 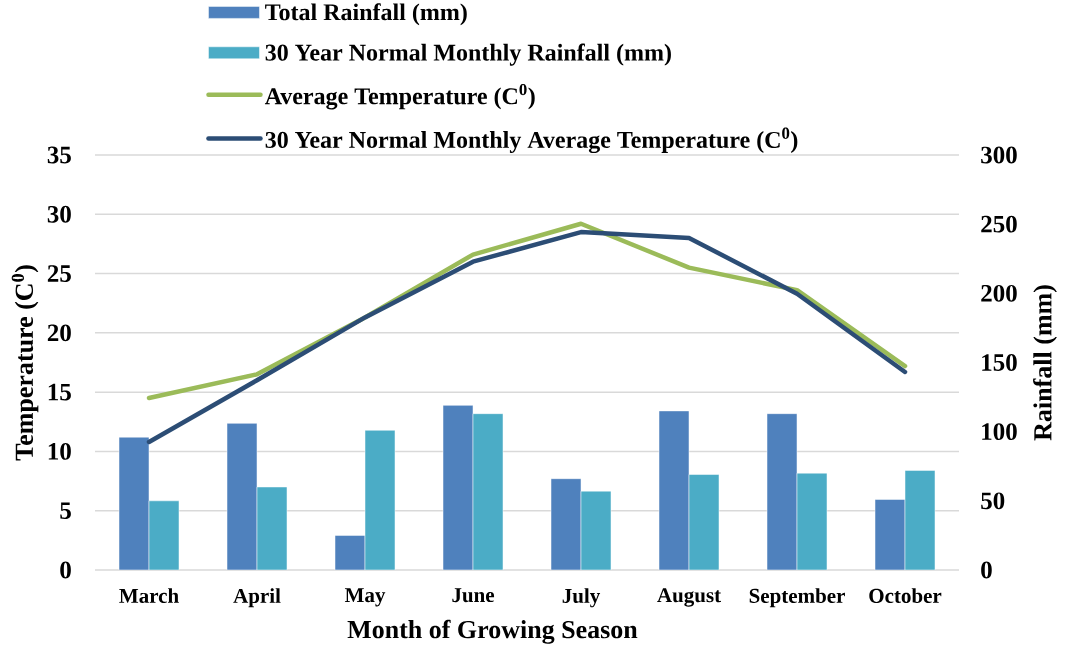 What do you see at coordinates (1045, 363) in the screenshot?
I see `y2-axis-title: Rainfall (mm)` at bounding box center [1045, 363].